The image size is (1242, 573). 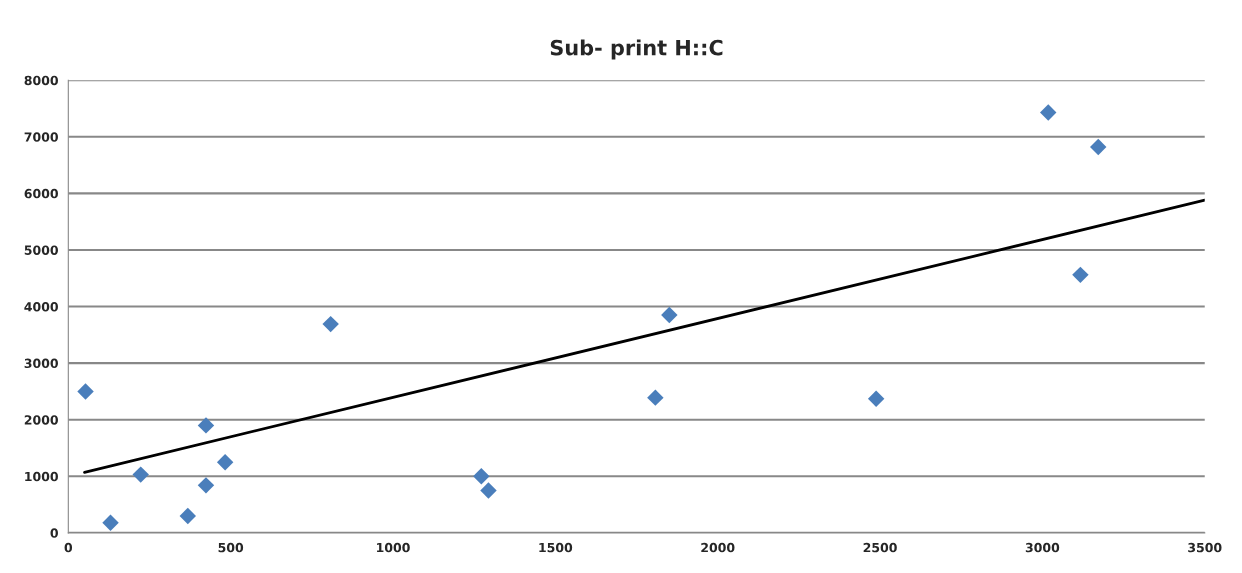 What do you see at coordinates (41, 476) in the screenshot?
I see `y-tick-label: 1000` at bounding box center [41, 476].